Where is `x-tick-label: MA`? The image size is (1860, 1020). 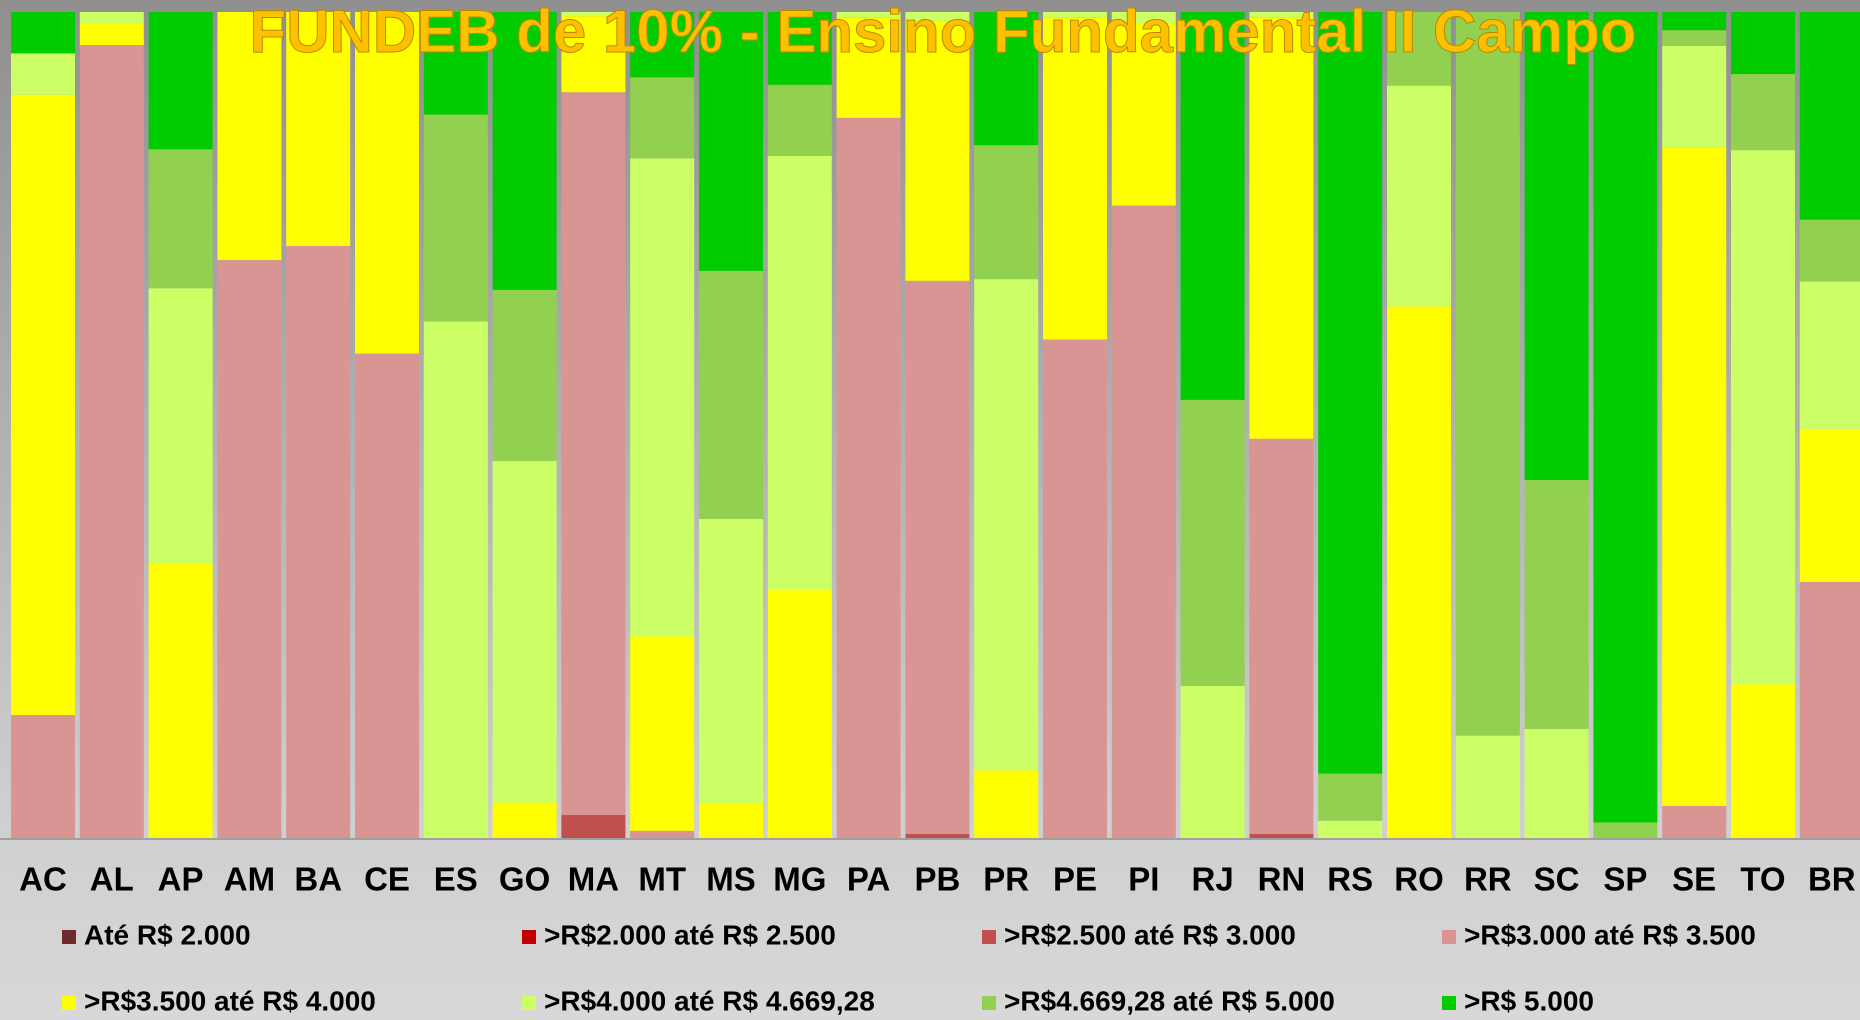 x-tick-label: MA is located at coordinates (593, 879).